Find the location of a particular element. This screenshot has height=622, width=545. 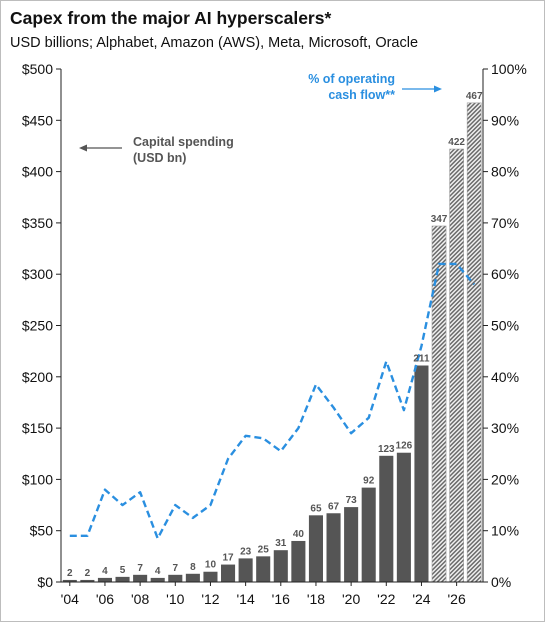

data-label-2021: 92 is located at coordinates (369, 481).